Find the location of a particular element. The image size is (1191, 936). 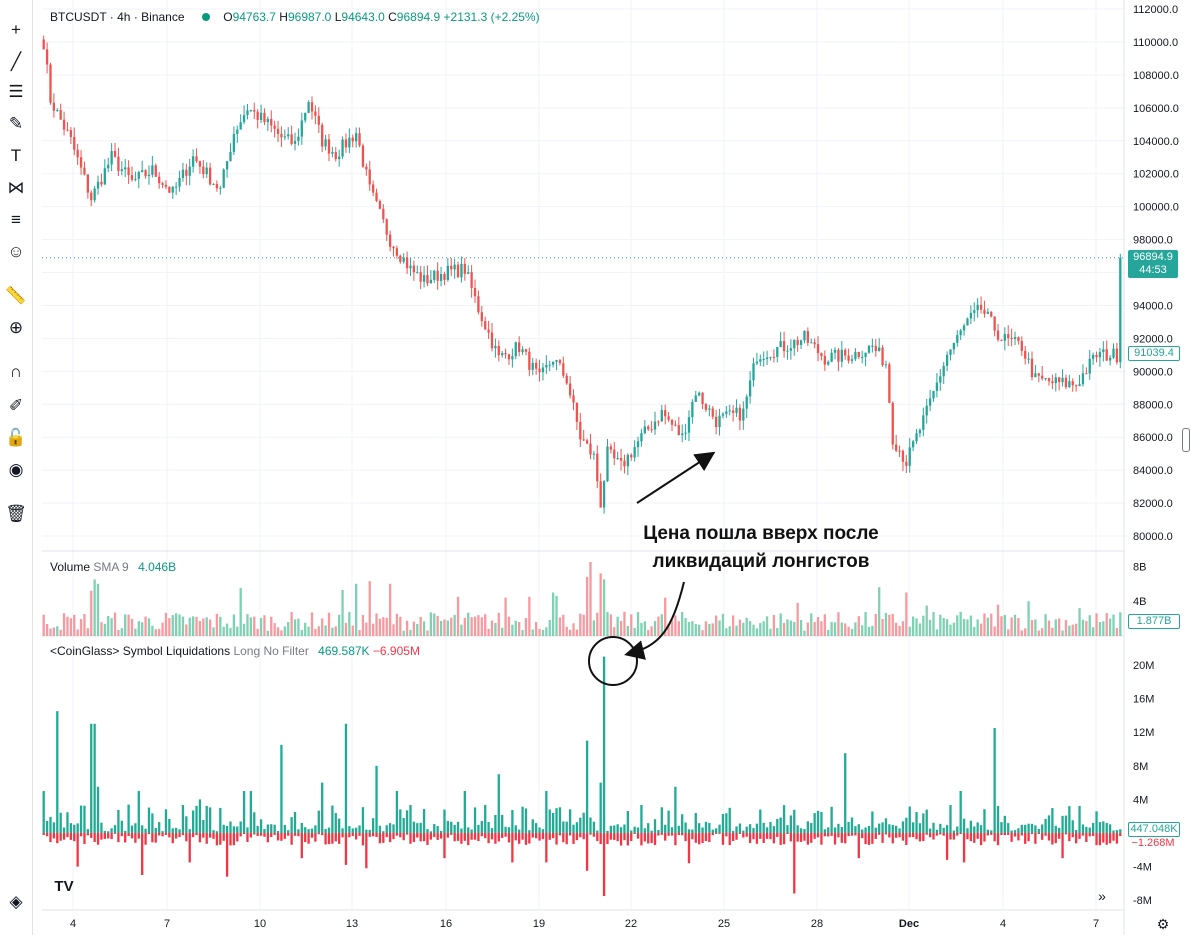

zoom-in-icon: ⊕ is located at coordinates (16, 327).